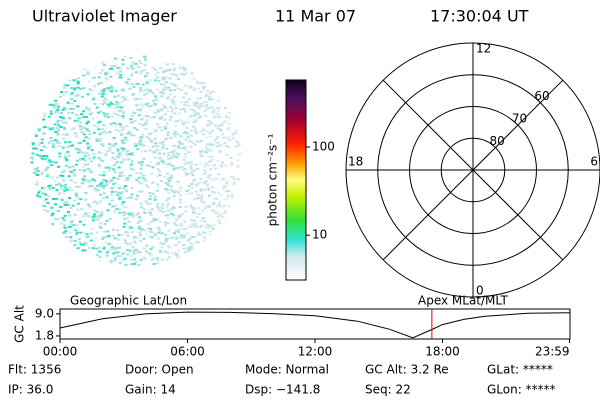  I want to click on colorbar, so click(296, 180).